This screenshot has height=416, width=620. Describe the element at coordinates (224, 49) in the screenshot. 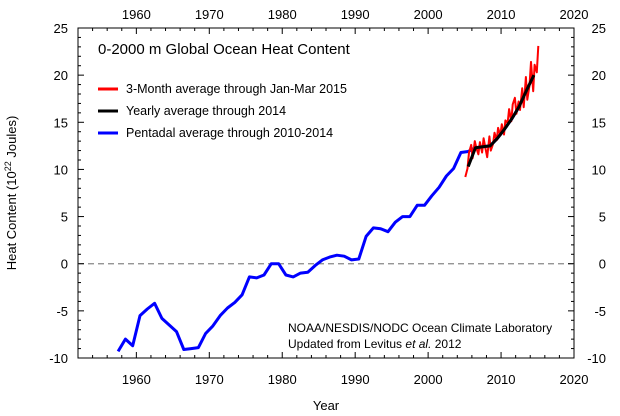

I see `chart-title: 0-2000 m Global Ocean Heat Content` at that location.